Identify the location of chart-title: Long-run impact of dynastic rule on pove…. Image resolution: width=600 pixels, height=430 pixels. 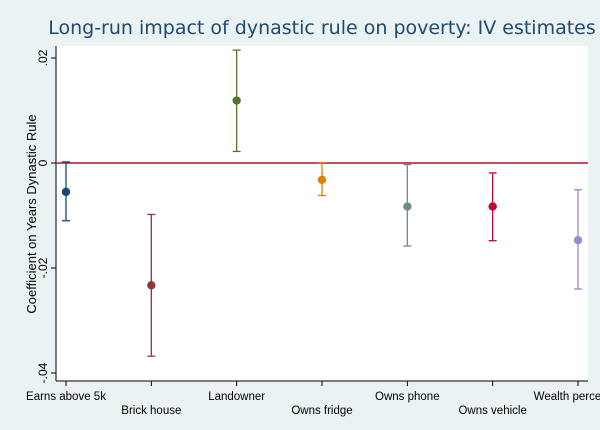
(322, 28).